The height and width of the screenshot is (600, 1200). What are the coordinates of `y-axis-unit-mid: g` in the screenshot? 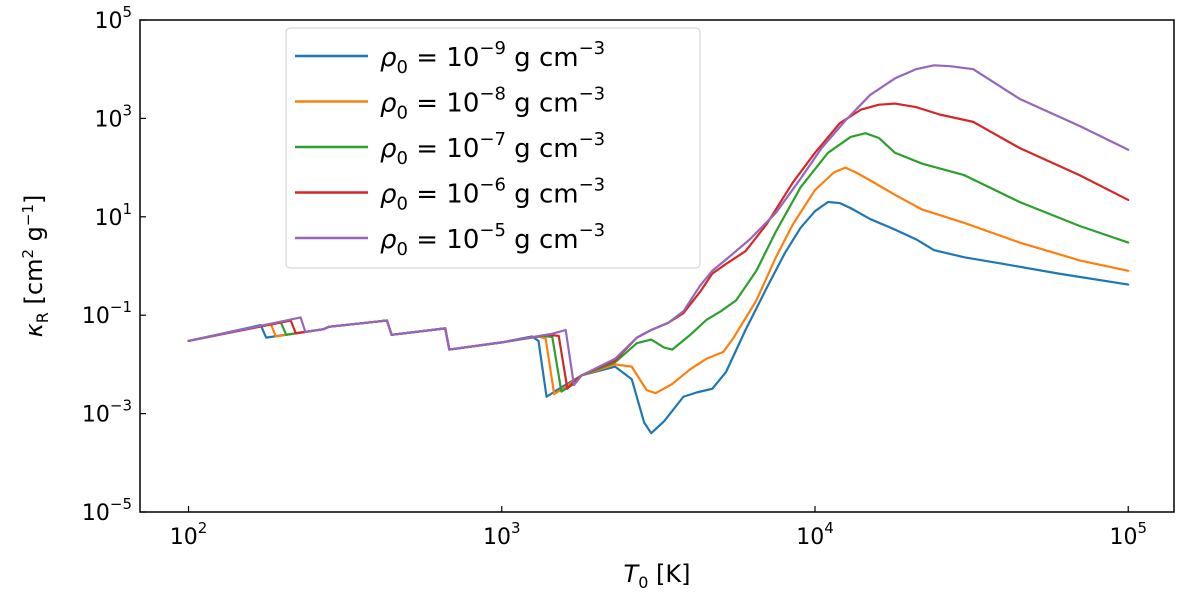 It's located at (34, 237).